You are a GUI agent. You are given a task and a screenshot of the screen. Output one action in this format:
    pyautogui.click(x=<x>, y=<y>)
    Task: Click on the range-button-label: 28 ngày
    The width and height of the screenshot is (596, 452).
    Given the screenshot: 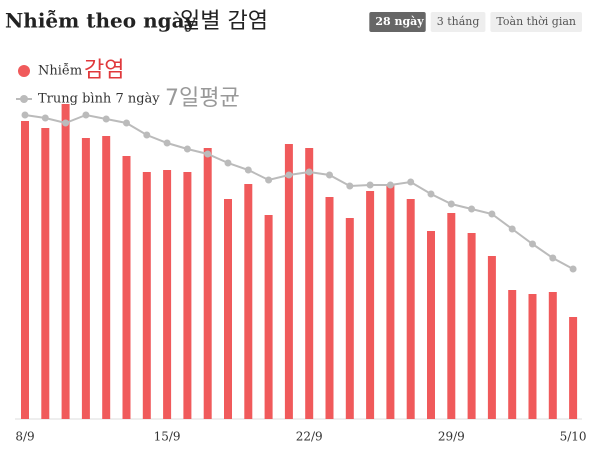 What is the action you would take?
    pyautogui.click(x=399, y=21)
    